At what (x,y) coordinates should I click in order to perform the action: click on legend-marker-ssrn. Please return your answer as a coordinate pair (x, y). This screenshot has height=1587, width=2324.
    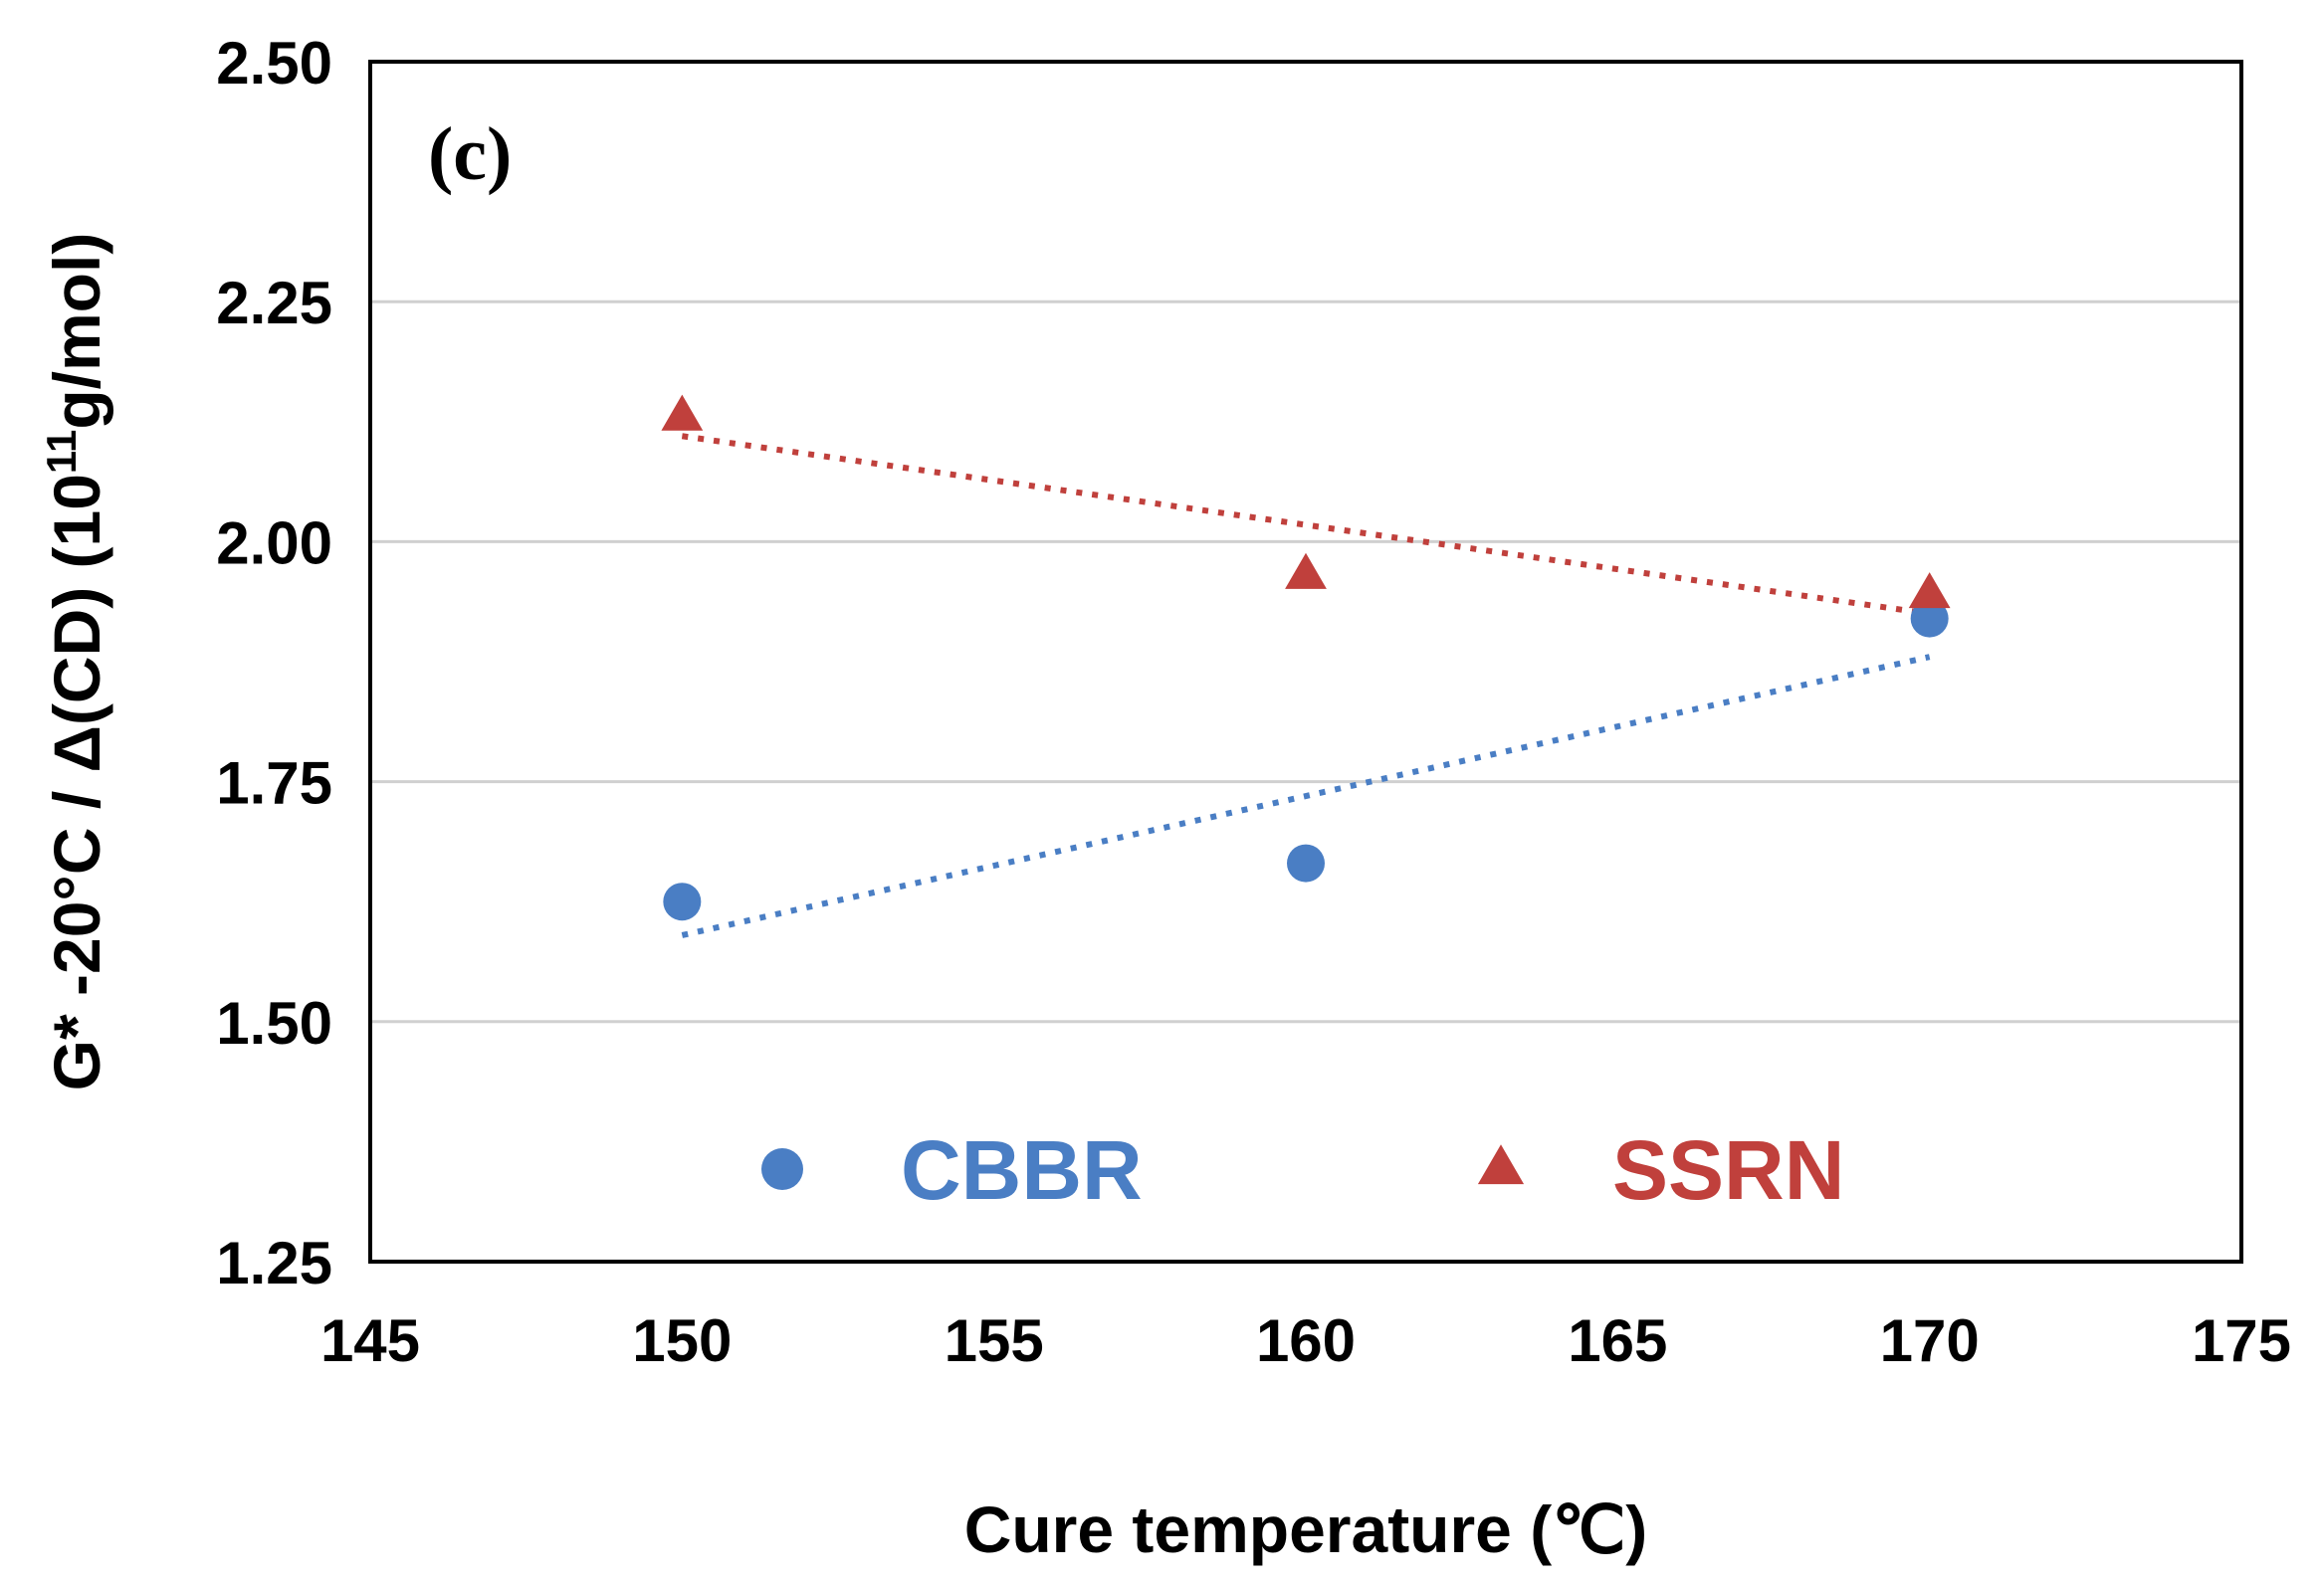
    Looking at the image, I should click on (1501, 1164).